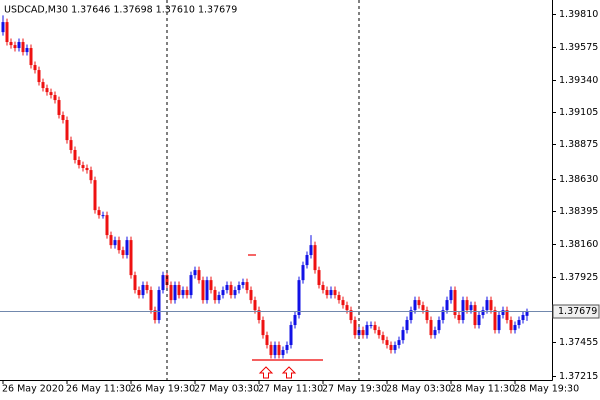 This screenshot has width=600, height=400. I want to click on x-tick-label: 28 May 11:30, so click(482, 389).